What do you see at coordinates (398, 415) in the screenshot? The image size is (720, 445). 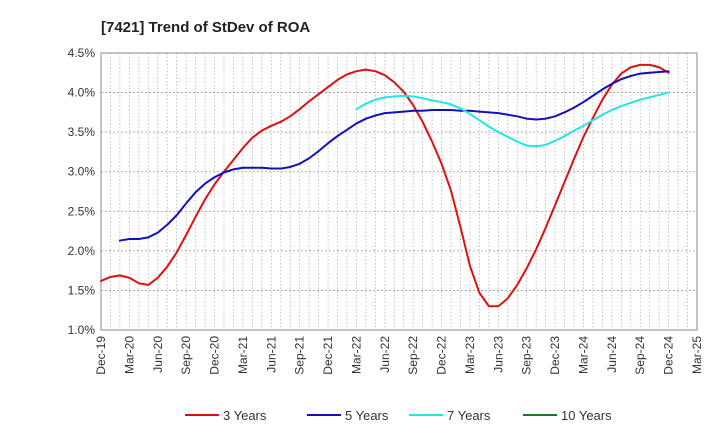 I see `legend: 3 Years 5 Years 7 Years 10 Years` at bounding box center [398, 415].